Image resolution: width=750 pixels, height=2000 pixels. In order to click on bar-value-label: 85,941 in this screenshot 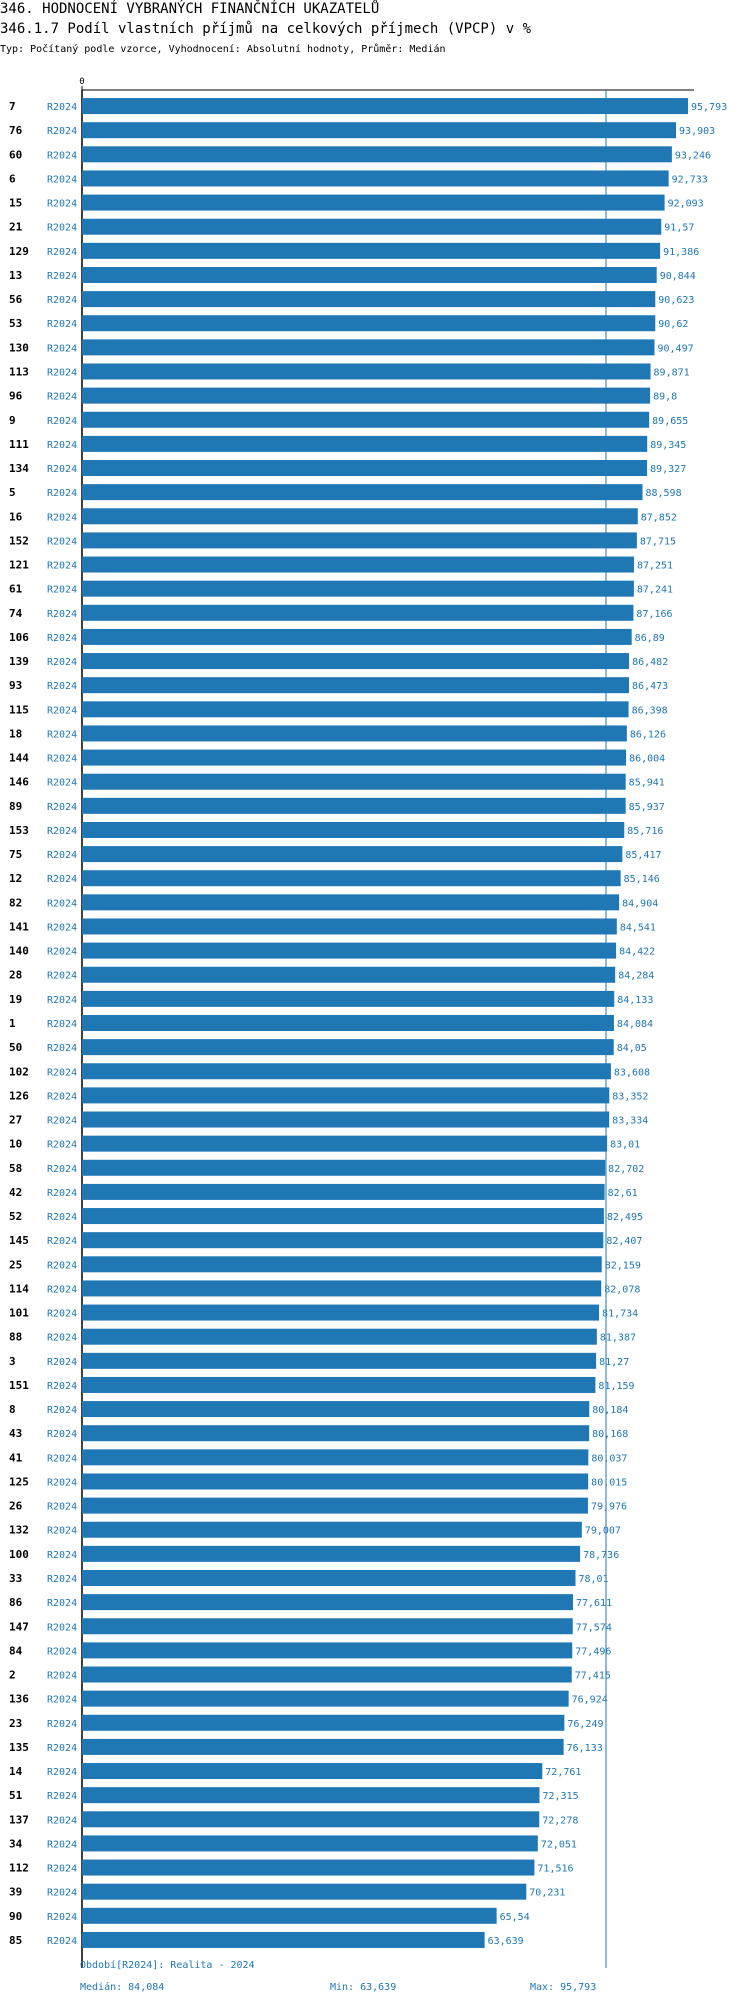, I will do `click(647, 783)`.